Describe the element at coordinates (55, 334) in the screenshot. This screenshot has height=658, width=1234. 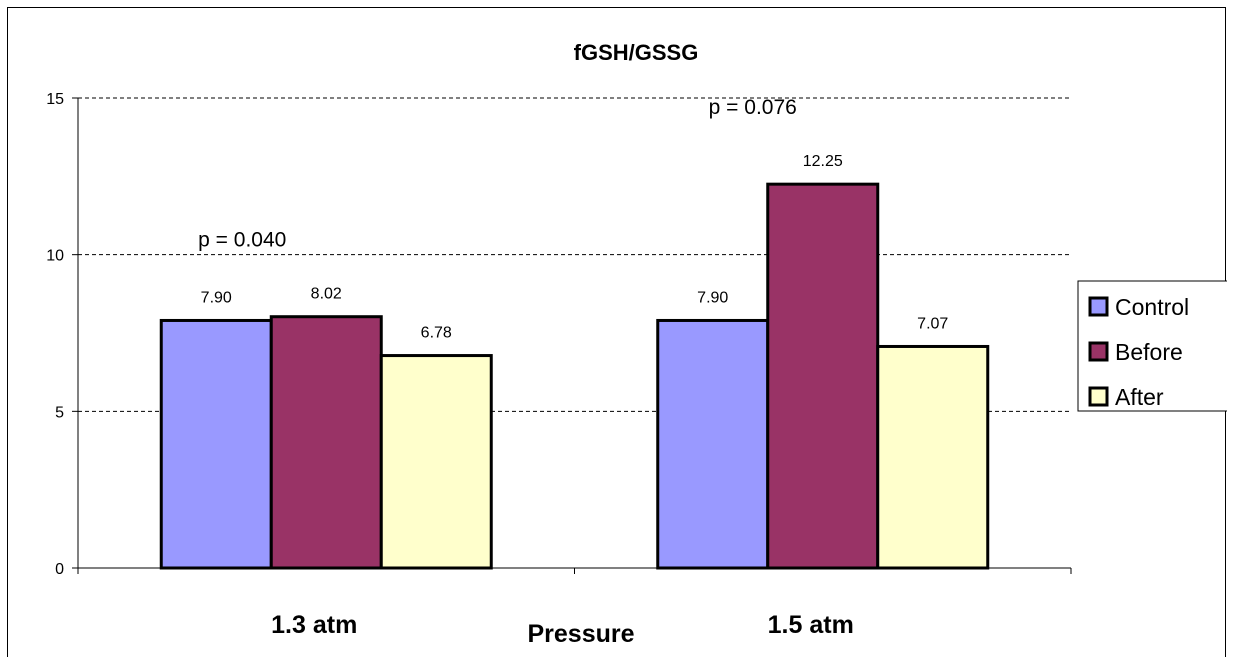
I see `y-tick-labels: 0 5 10 15` at that location.